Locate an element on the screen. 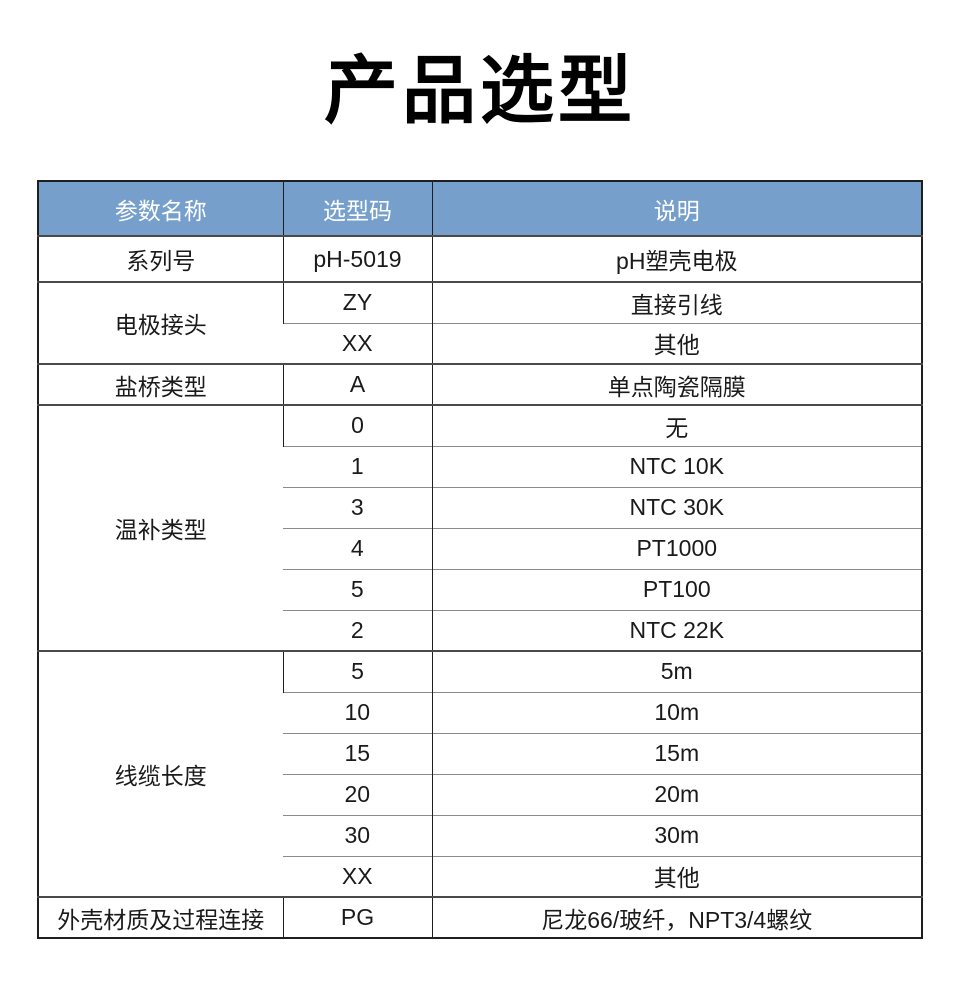 The image size is (960, 1000). selection-code-cell: pH-5019 is located at coordinates (357, 258).